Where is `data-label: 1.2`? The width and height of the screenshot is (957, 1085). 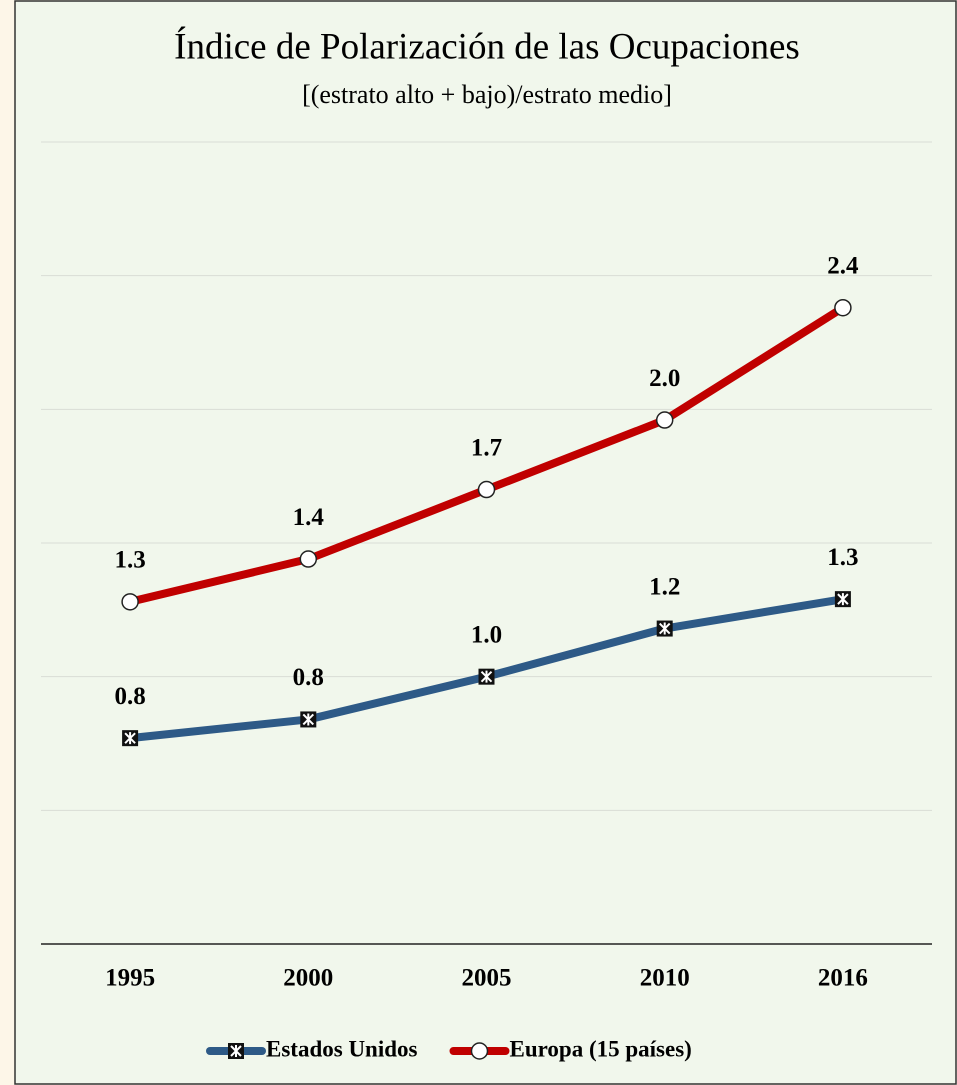 data-label: 1.2 is located at coordinates (664, 586).